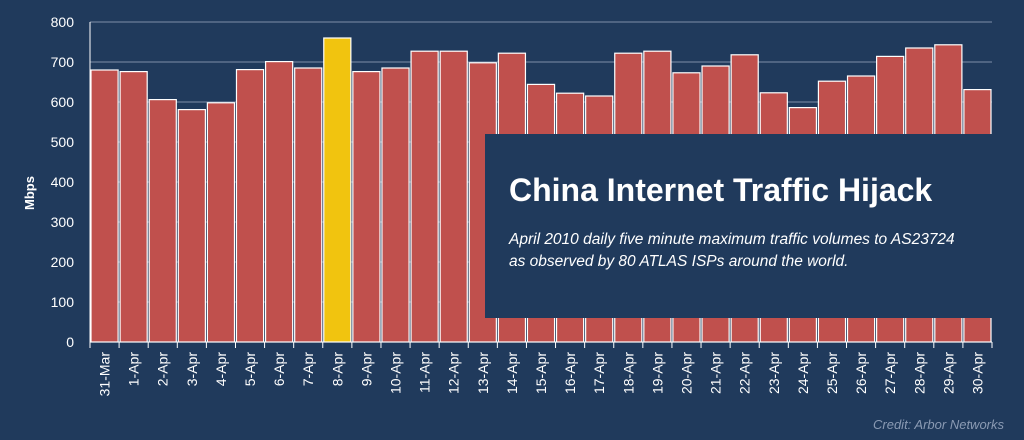 Image resolution: width=1024 pixels, height=440 pixels. What do you see at coordinates (570, 373) in the screenshot?
I see `x-tick-label: 16-Apr` at bounding box center [570, 373].